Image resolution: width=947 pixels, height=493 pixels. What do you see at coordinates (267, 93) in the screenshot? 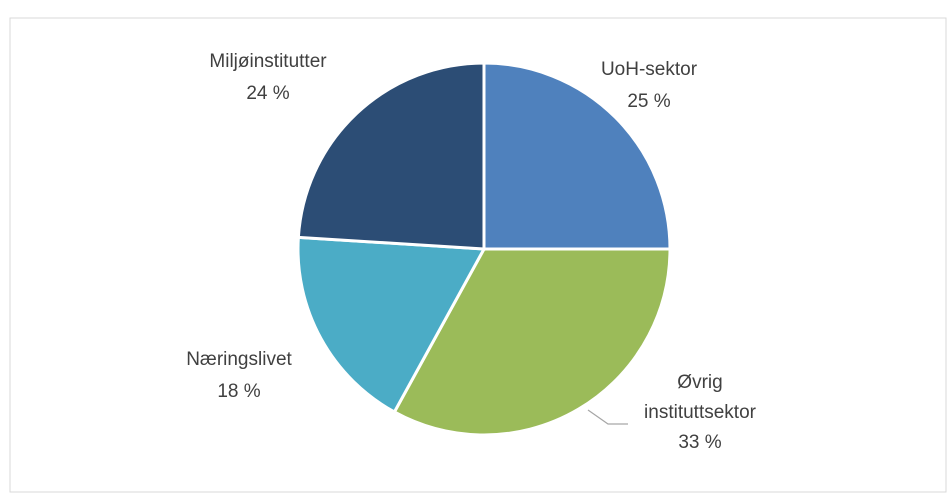
I see `slice-value-label: 24 %` at bounding box center [267, 93].